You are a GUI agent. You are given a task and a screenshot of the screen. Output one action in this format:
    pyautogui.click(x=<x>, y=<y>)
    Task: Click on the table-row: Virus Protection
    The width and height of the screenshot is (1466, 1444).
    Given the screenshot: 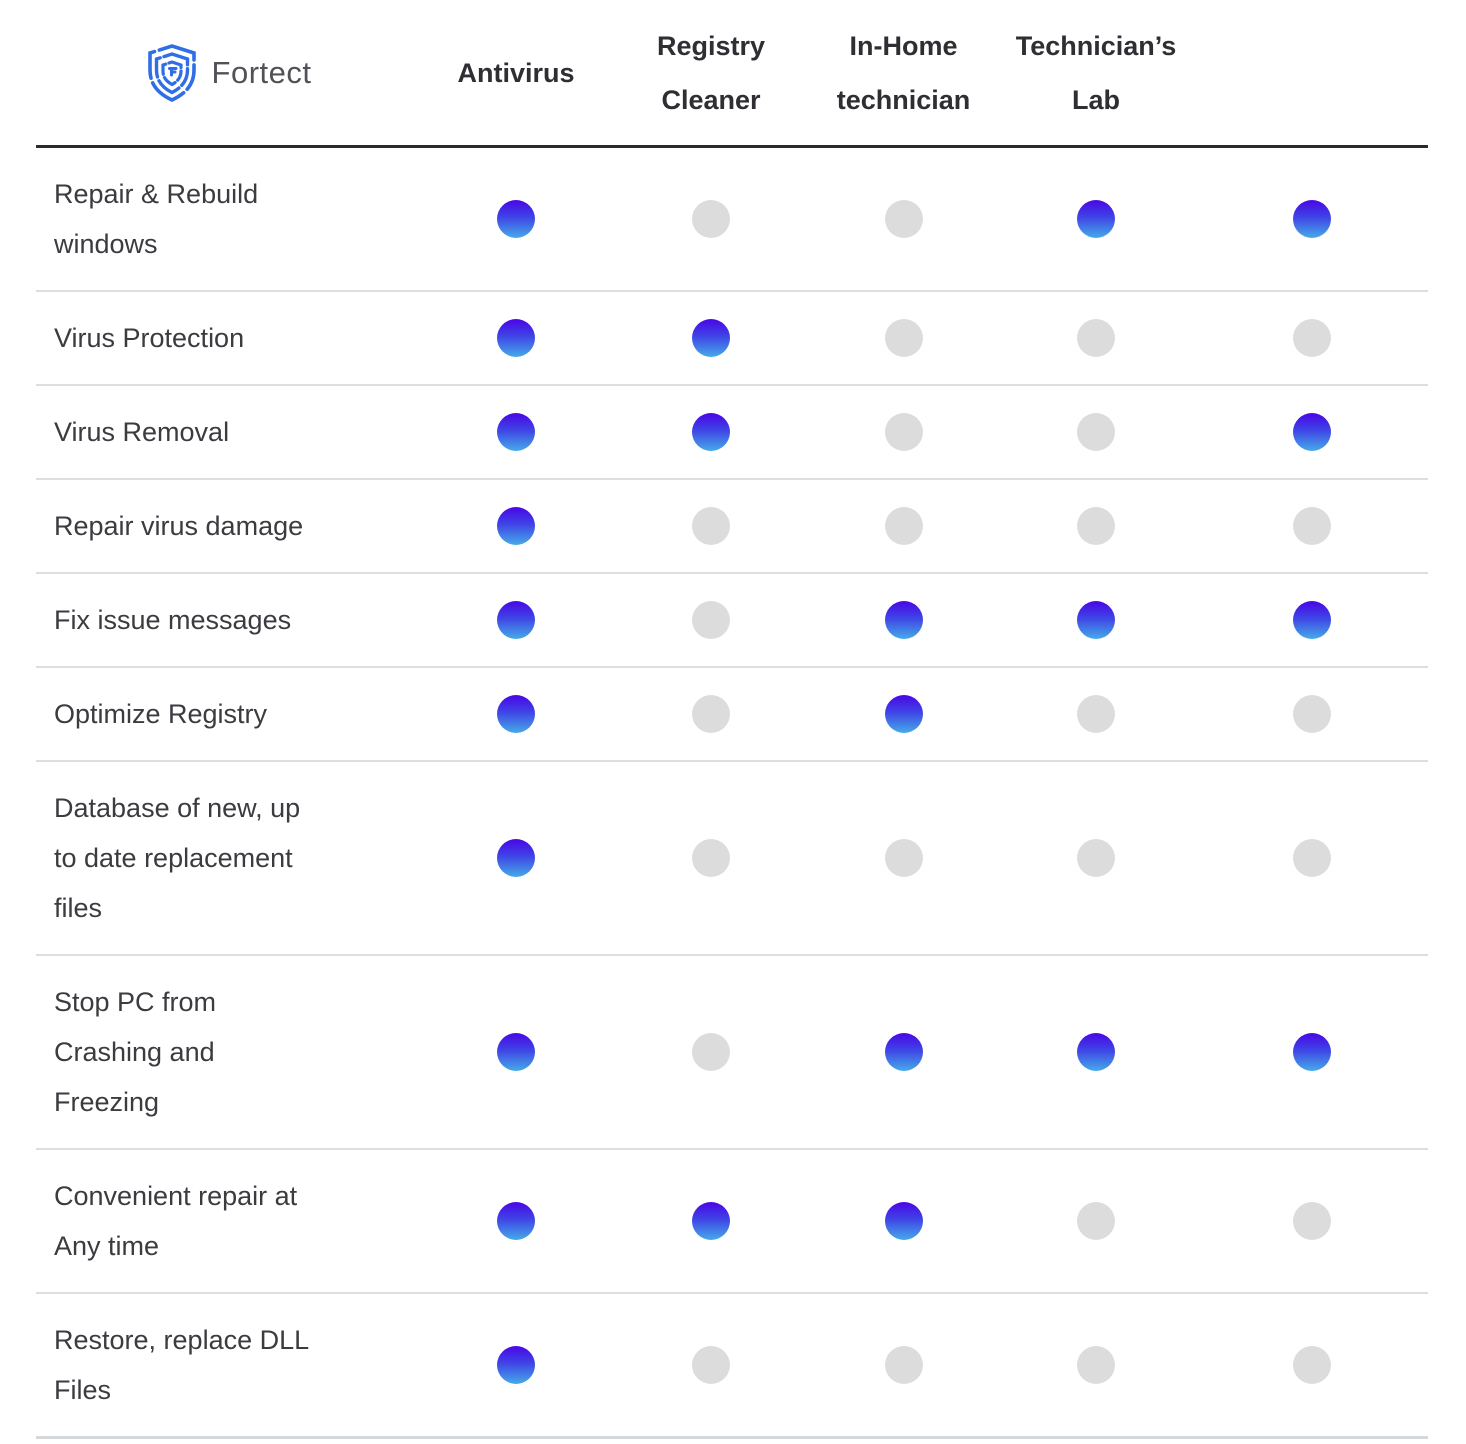 What is the action you would take?
    pyautogui.click(x=732, y=339)
    